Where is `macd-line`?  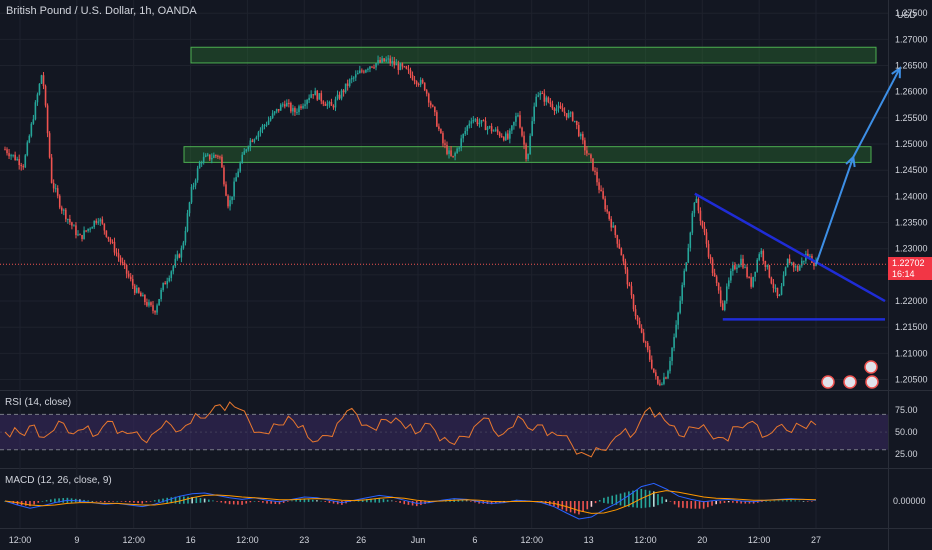
macd-line is located at coordinates (410, 501).